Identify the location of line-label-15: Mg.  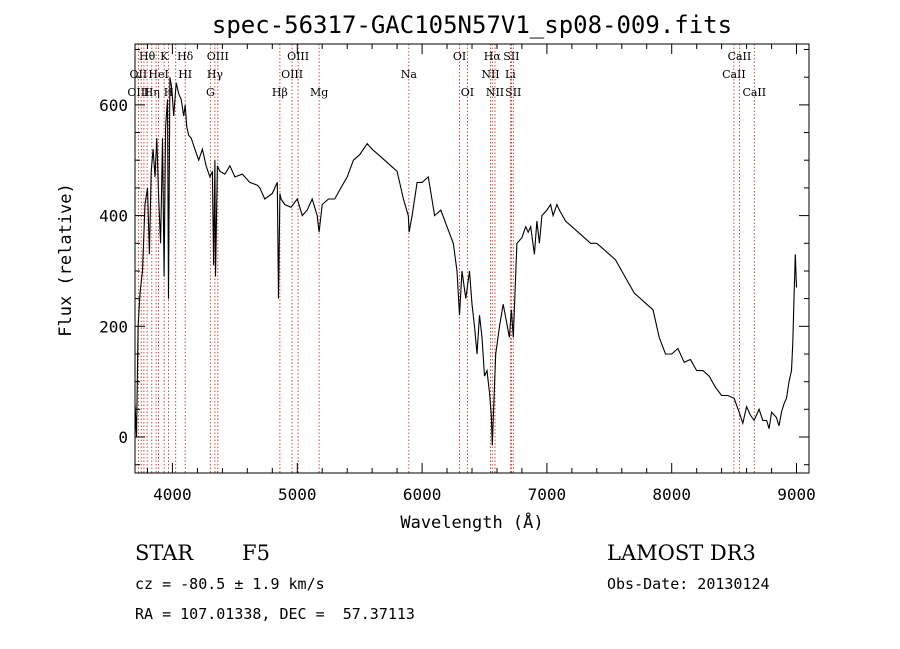
(319, 92).